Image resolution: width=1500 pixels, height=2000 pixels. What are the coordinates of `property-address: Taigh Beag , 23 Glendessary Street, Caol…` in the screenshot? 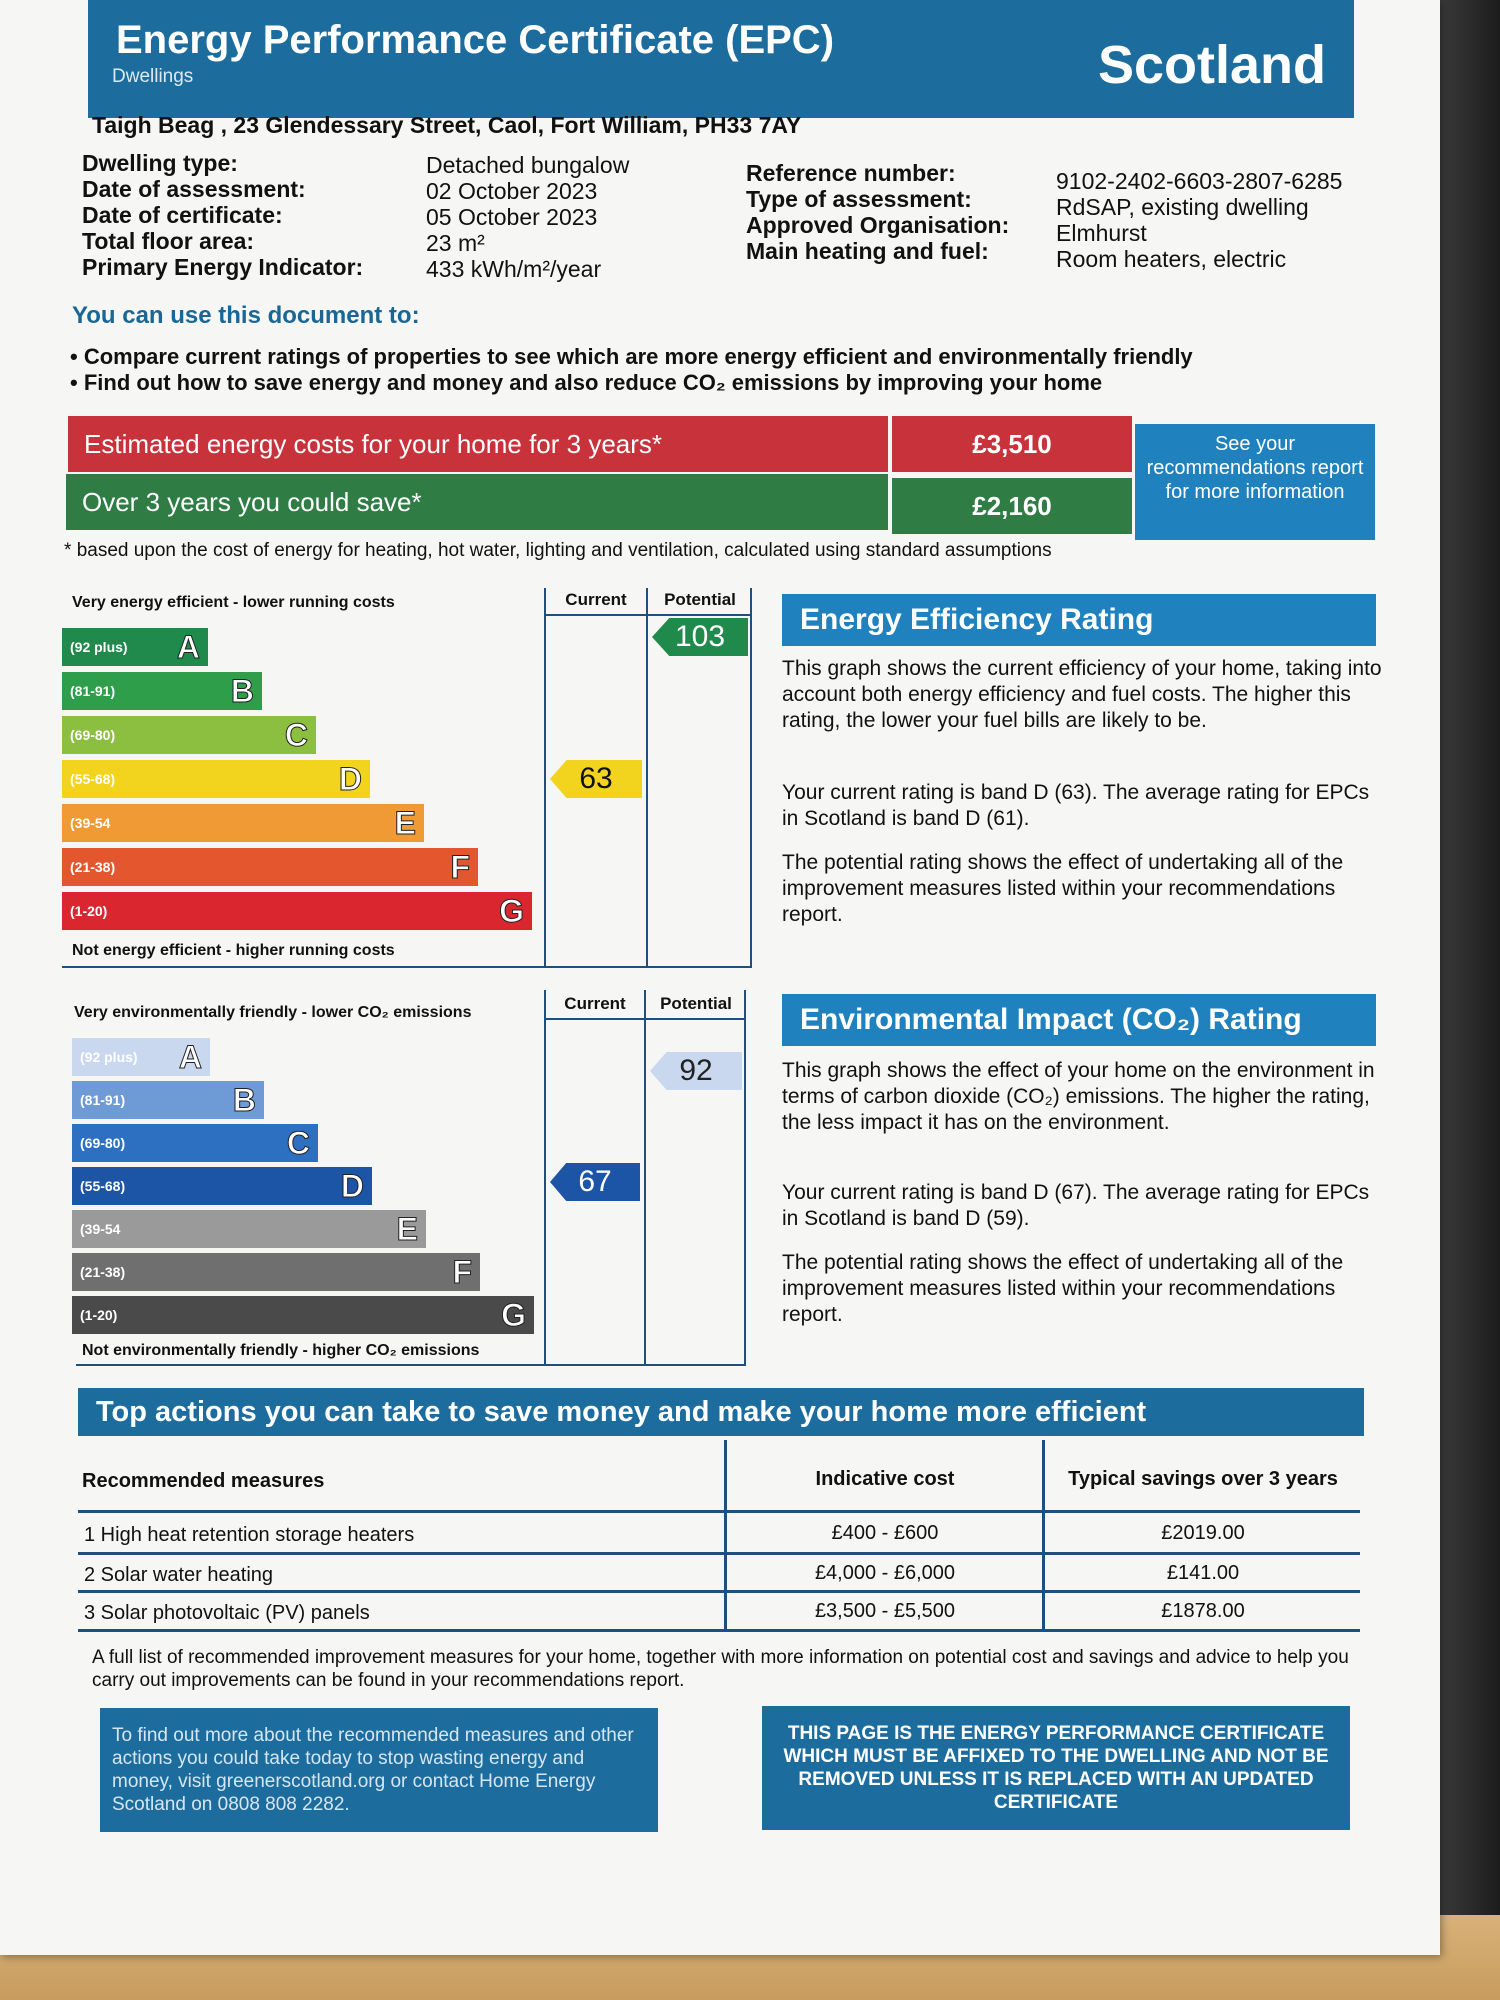 It's located at (447, 125).